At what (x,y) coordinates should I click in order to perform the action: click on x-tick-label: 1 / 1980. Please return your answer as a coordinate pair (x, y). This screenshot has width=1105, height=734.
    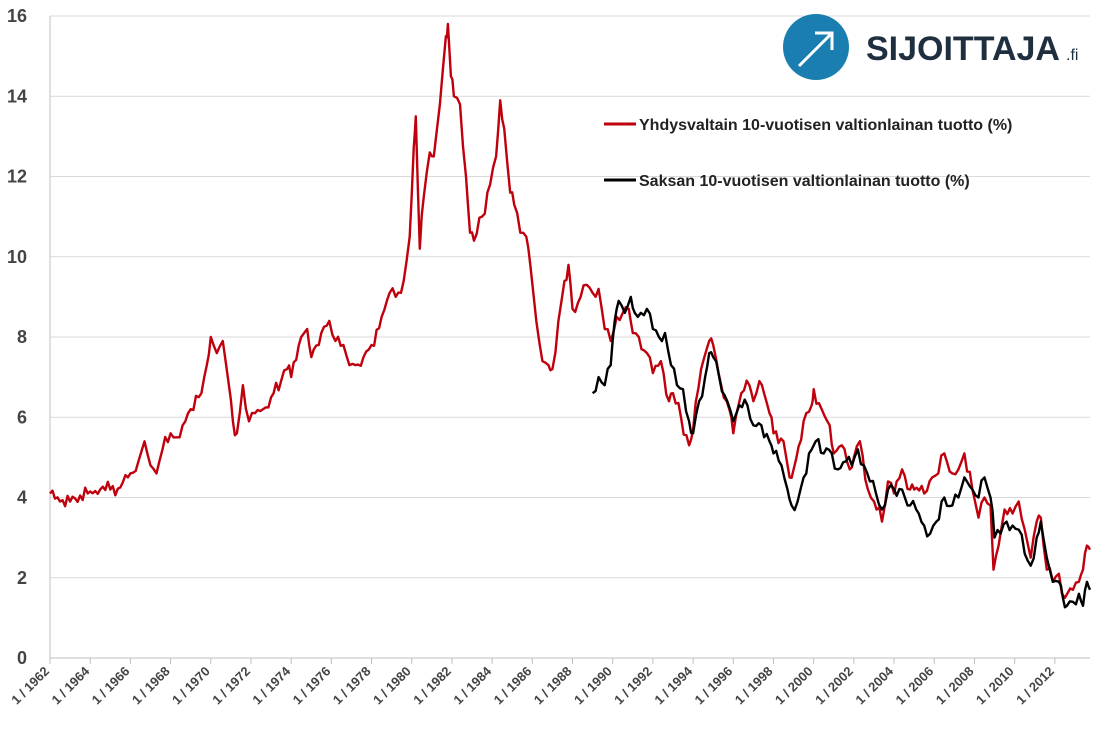
    Looking at the image, I should click on (392, 686).